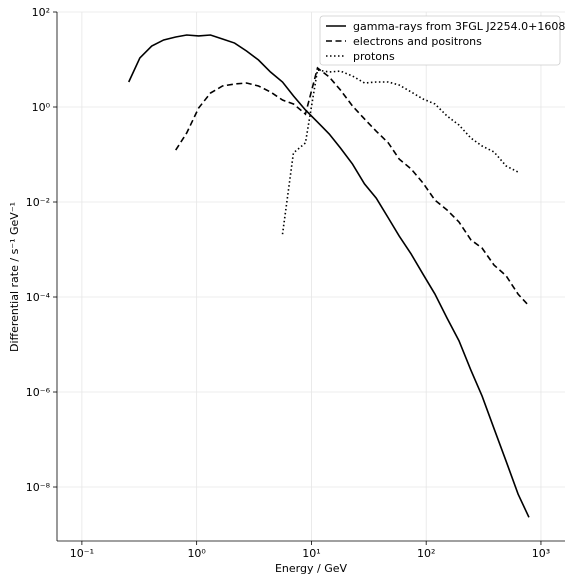  What do you see at coordinates (41, 12) in the screenshot?
I see `y-tick-label: 10²` at bounding box center [41, 12].